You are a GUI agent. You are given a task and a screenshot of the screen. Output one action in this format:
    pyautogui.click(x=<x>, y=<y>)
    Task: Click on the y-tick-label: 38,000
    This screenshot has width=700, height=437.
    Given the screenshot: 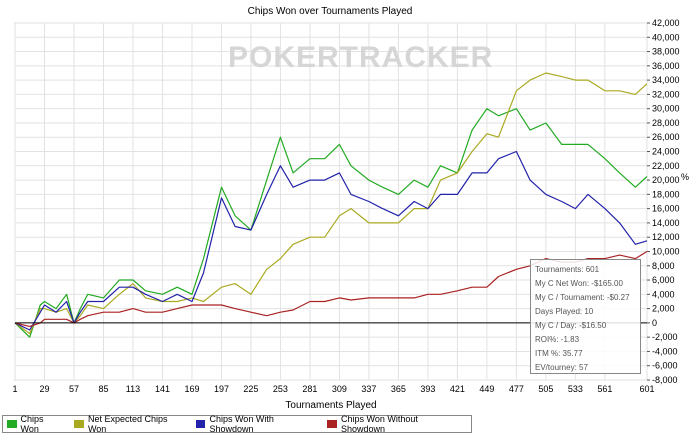 What is the action you would take?
    pyautogui.click(x=666, y=52)
    